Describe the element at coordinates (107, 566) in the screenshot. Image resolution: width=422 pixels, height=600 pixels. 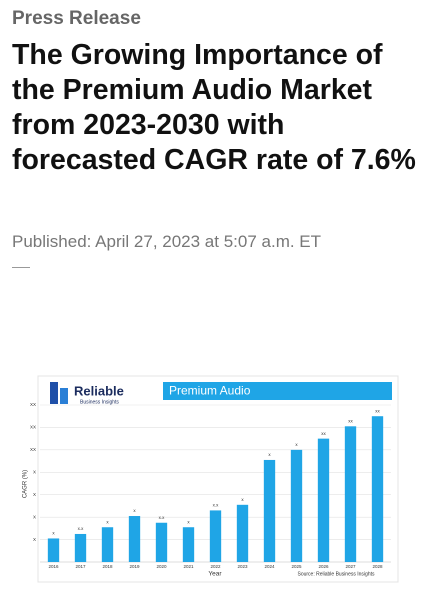
I see `x-tick-label: 2018` at that location.